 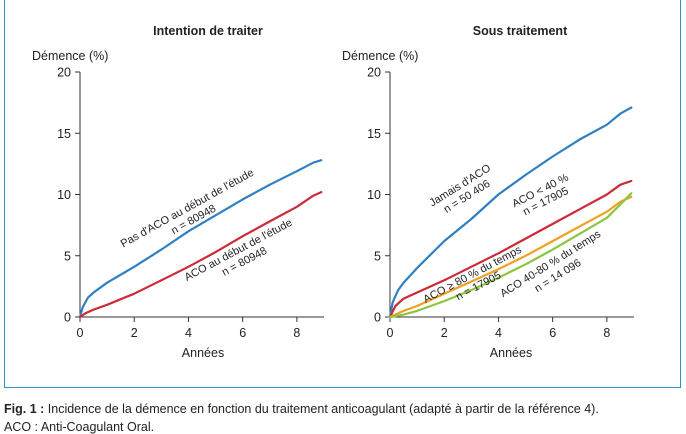 I want to click on annotation-text: Pas d'ACO au début de l'étude, so click(x=187, y=208).